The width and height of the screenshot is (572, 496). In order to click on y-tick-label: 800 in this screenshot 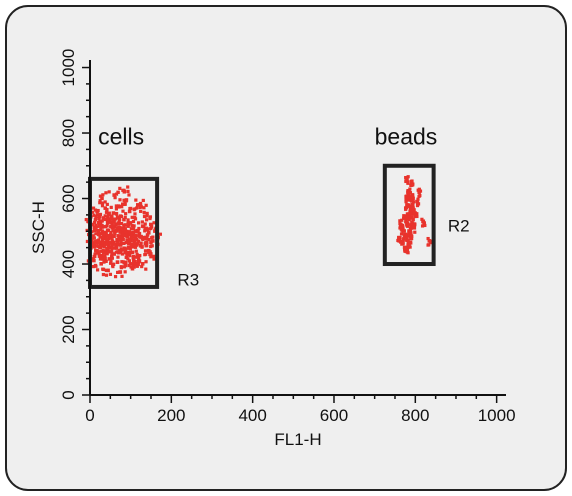, I will do `click(68, 133)`.